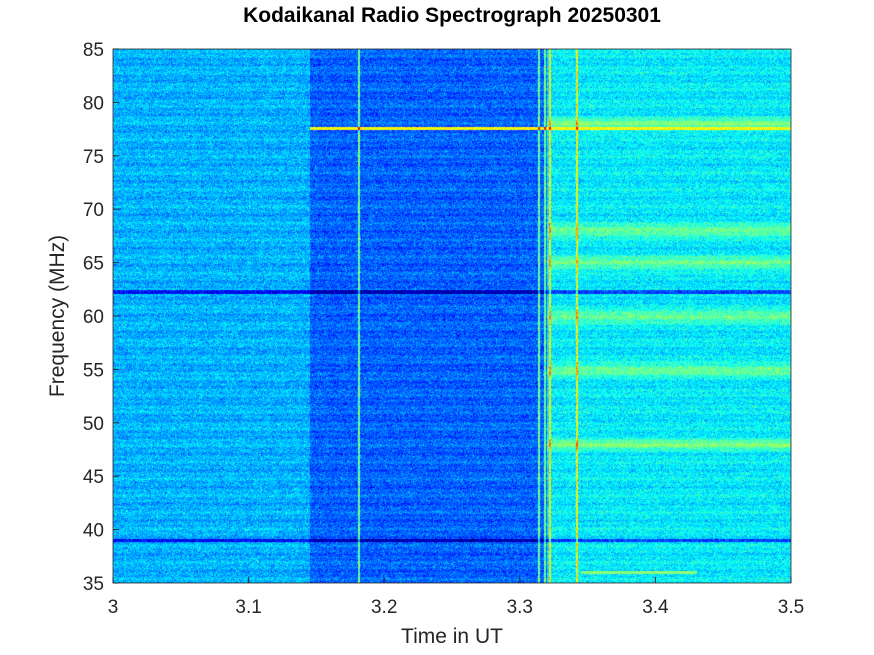 The width and height of the screenshot is (874, 655). What do you see at coordinates (93, 584) in the screenshot?
I see `y-tick-label: 35` at bounding box center [93, 584].